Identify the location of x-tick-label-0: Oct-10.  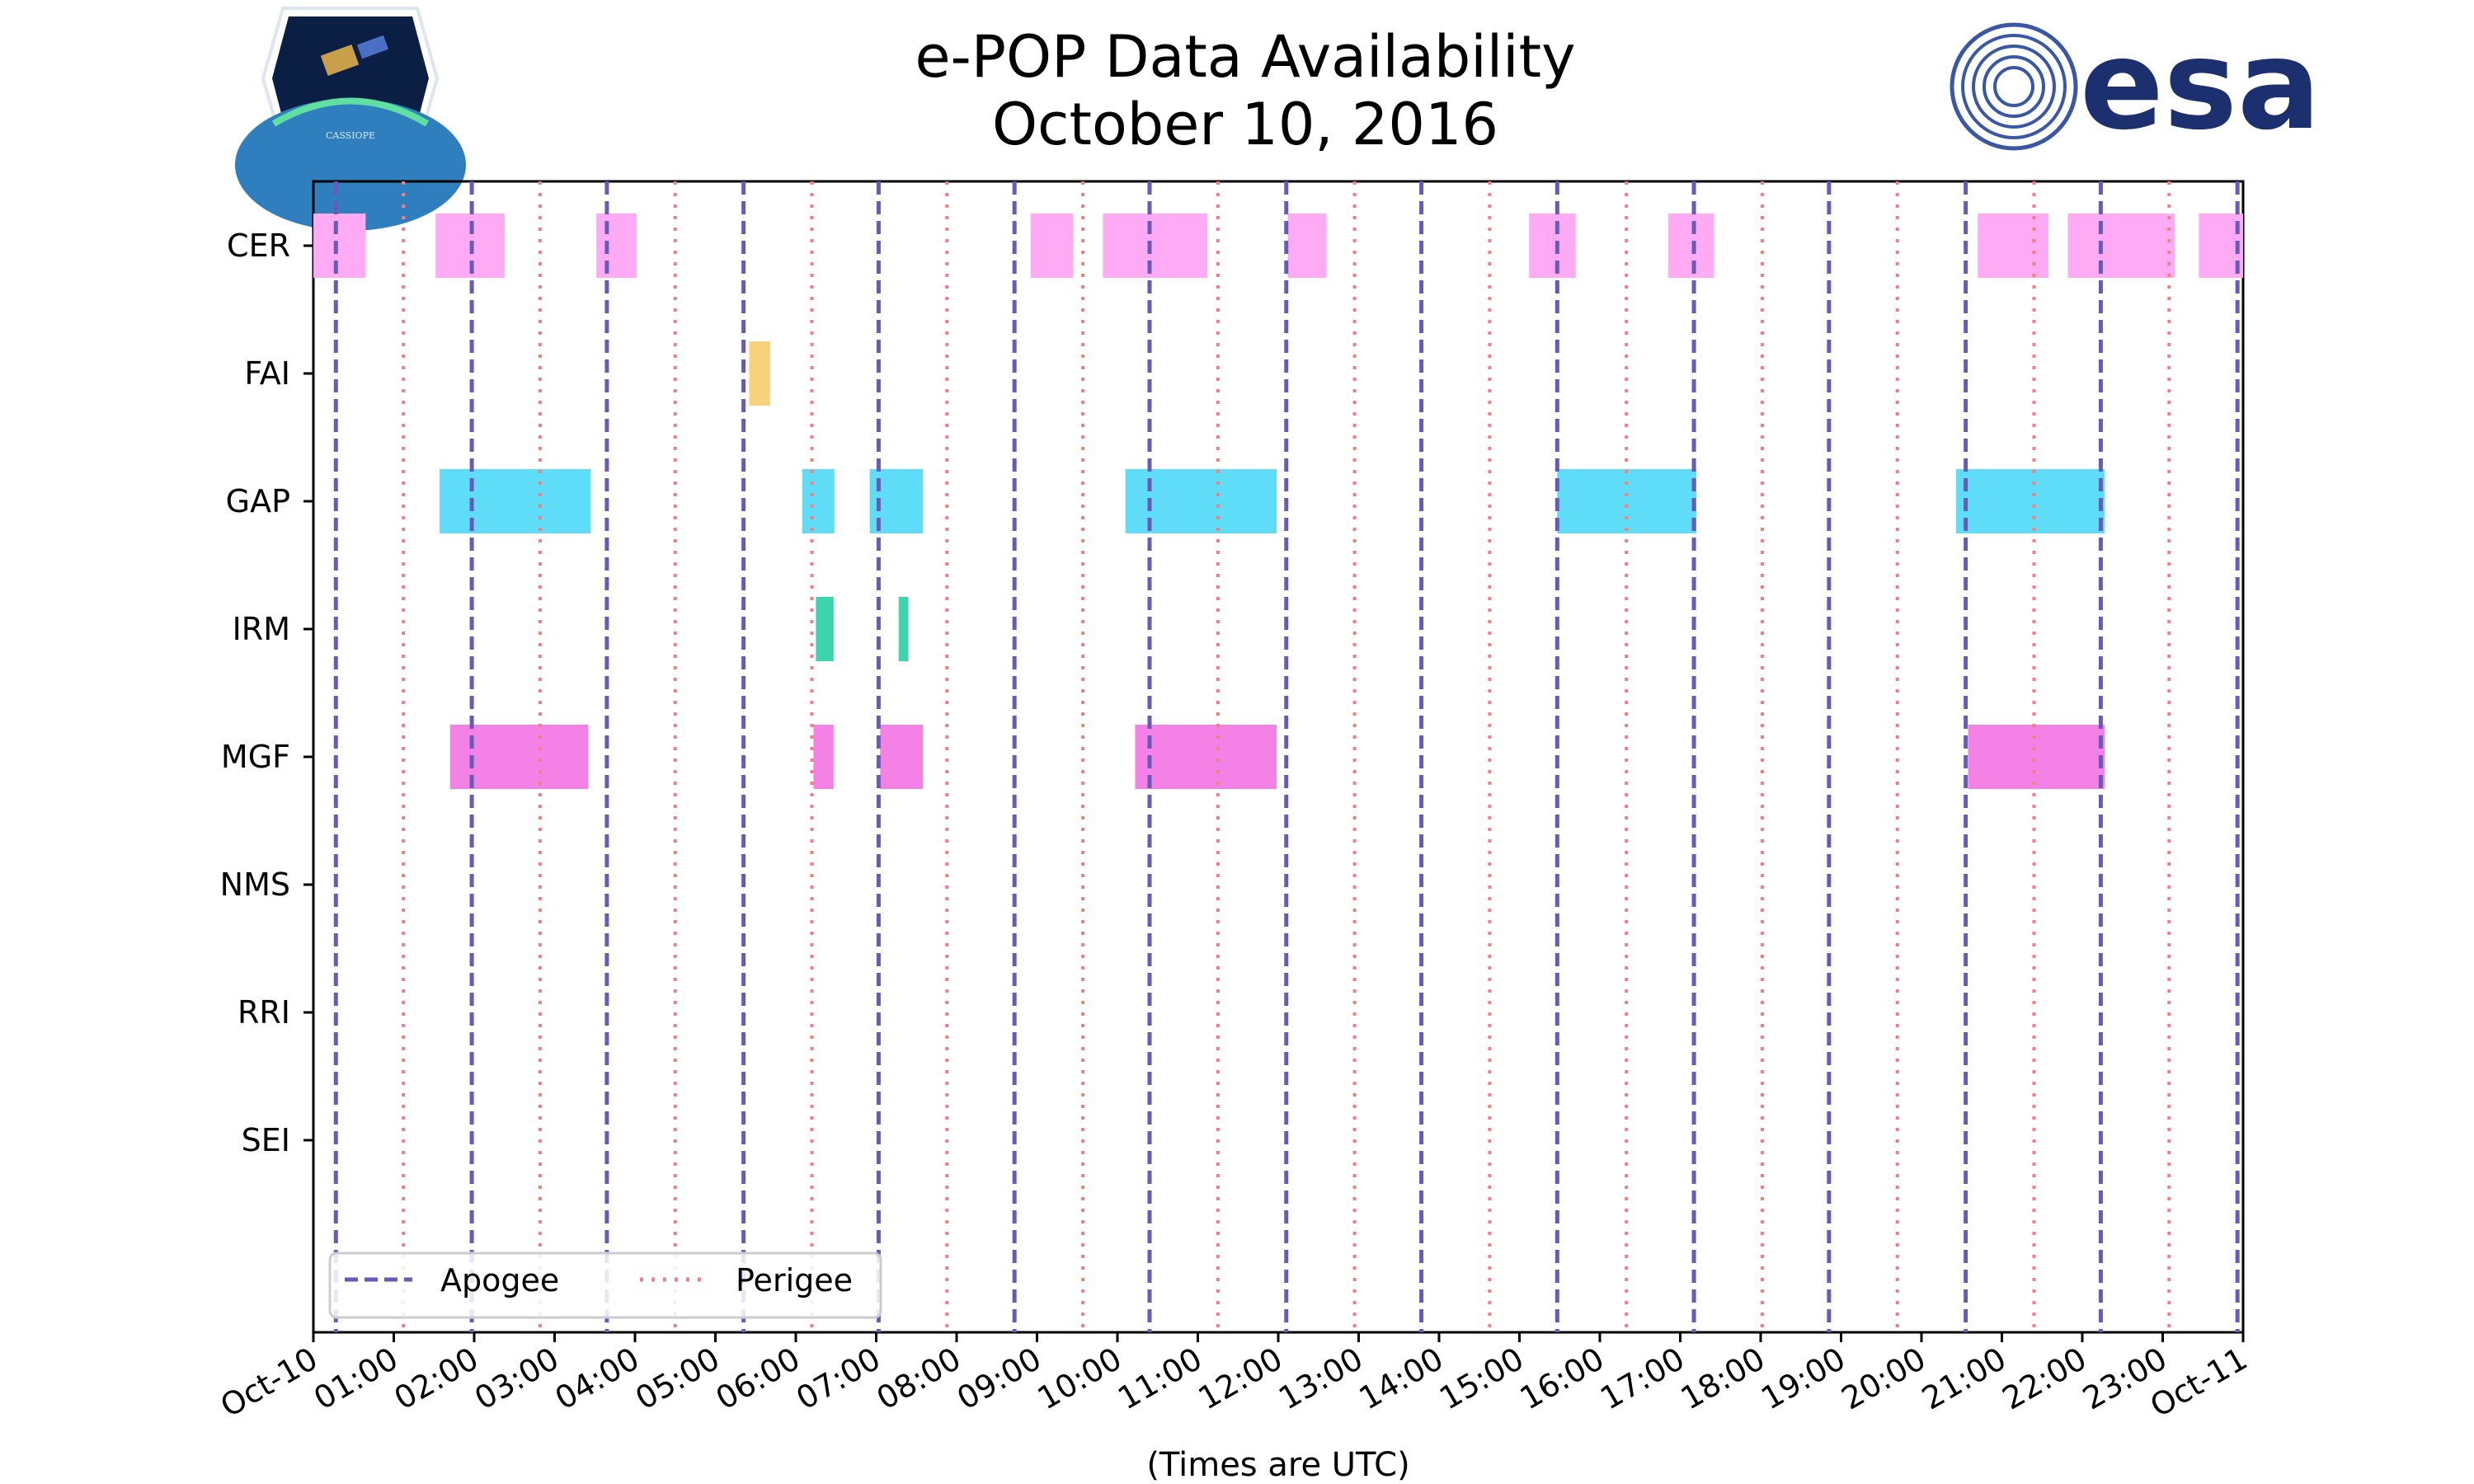
(269, 1383).